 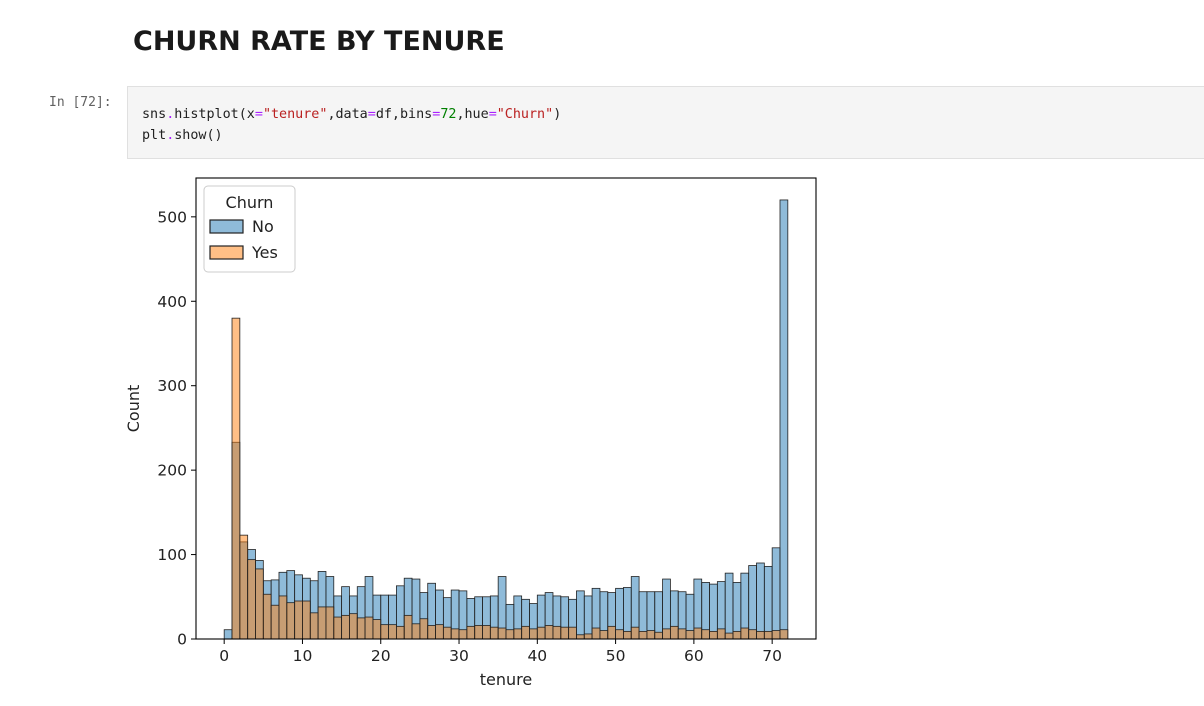 What do you see at coordinates (172, 217) in the screenshot?
I see `y-tick-label: 500` at bounding box center [172, 217].